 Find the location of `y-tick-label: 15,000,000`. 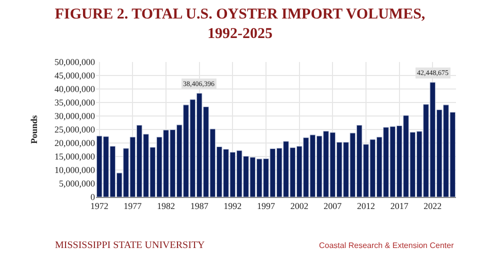

y-tick-label: 15,000,000 is located at coordinates (75, 157).